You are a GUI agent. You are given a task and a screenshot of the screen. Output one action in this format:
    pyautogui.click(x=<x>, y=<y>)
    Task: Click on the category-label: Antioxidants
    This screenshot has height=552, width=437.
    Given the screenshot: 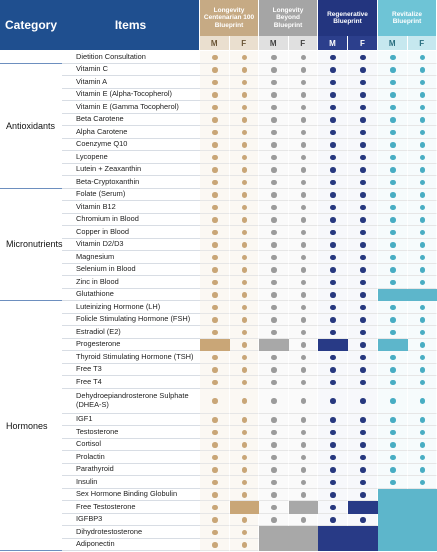 What is the action you would take?
    pyautogui.click(x=31, y=126)
    